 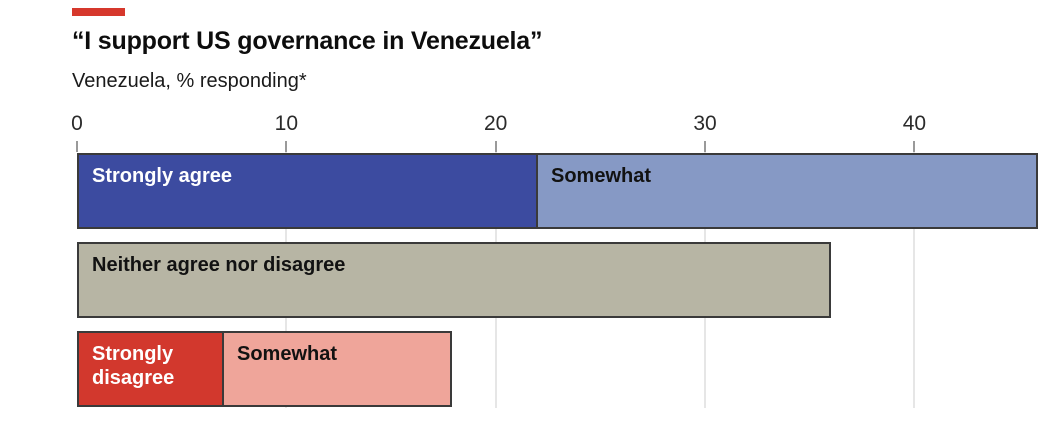 What do you see at coordinates (162, 176) in the screenshot?
I see `segment-label: Strongly agree` at bounding box center [162, 176].